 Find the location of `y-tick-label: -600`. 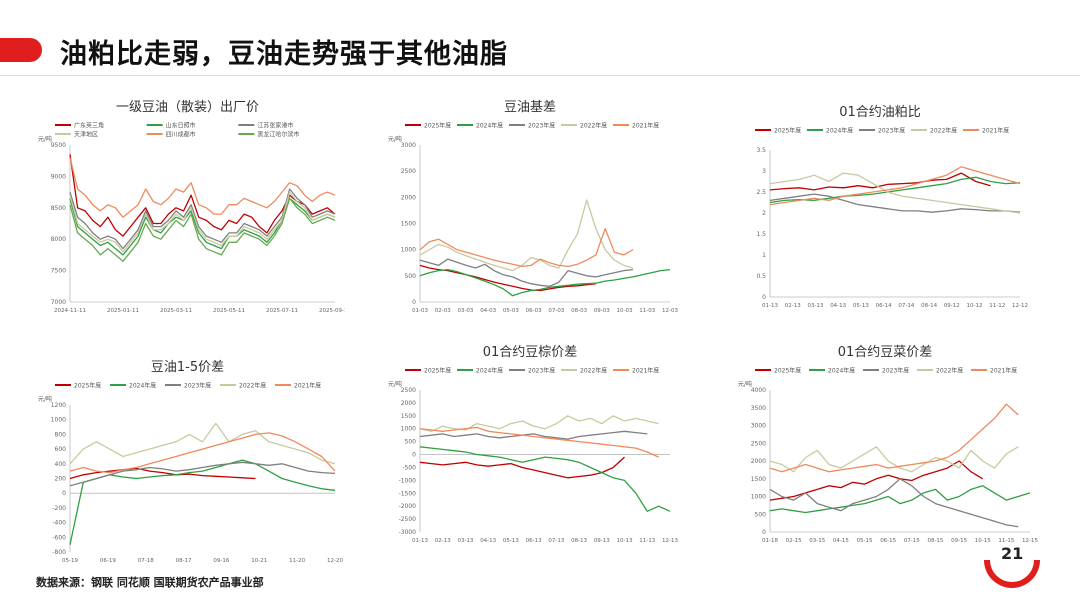

y-tick-label: -600 is located at coordinates (59, 537).